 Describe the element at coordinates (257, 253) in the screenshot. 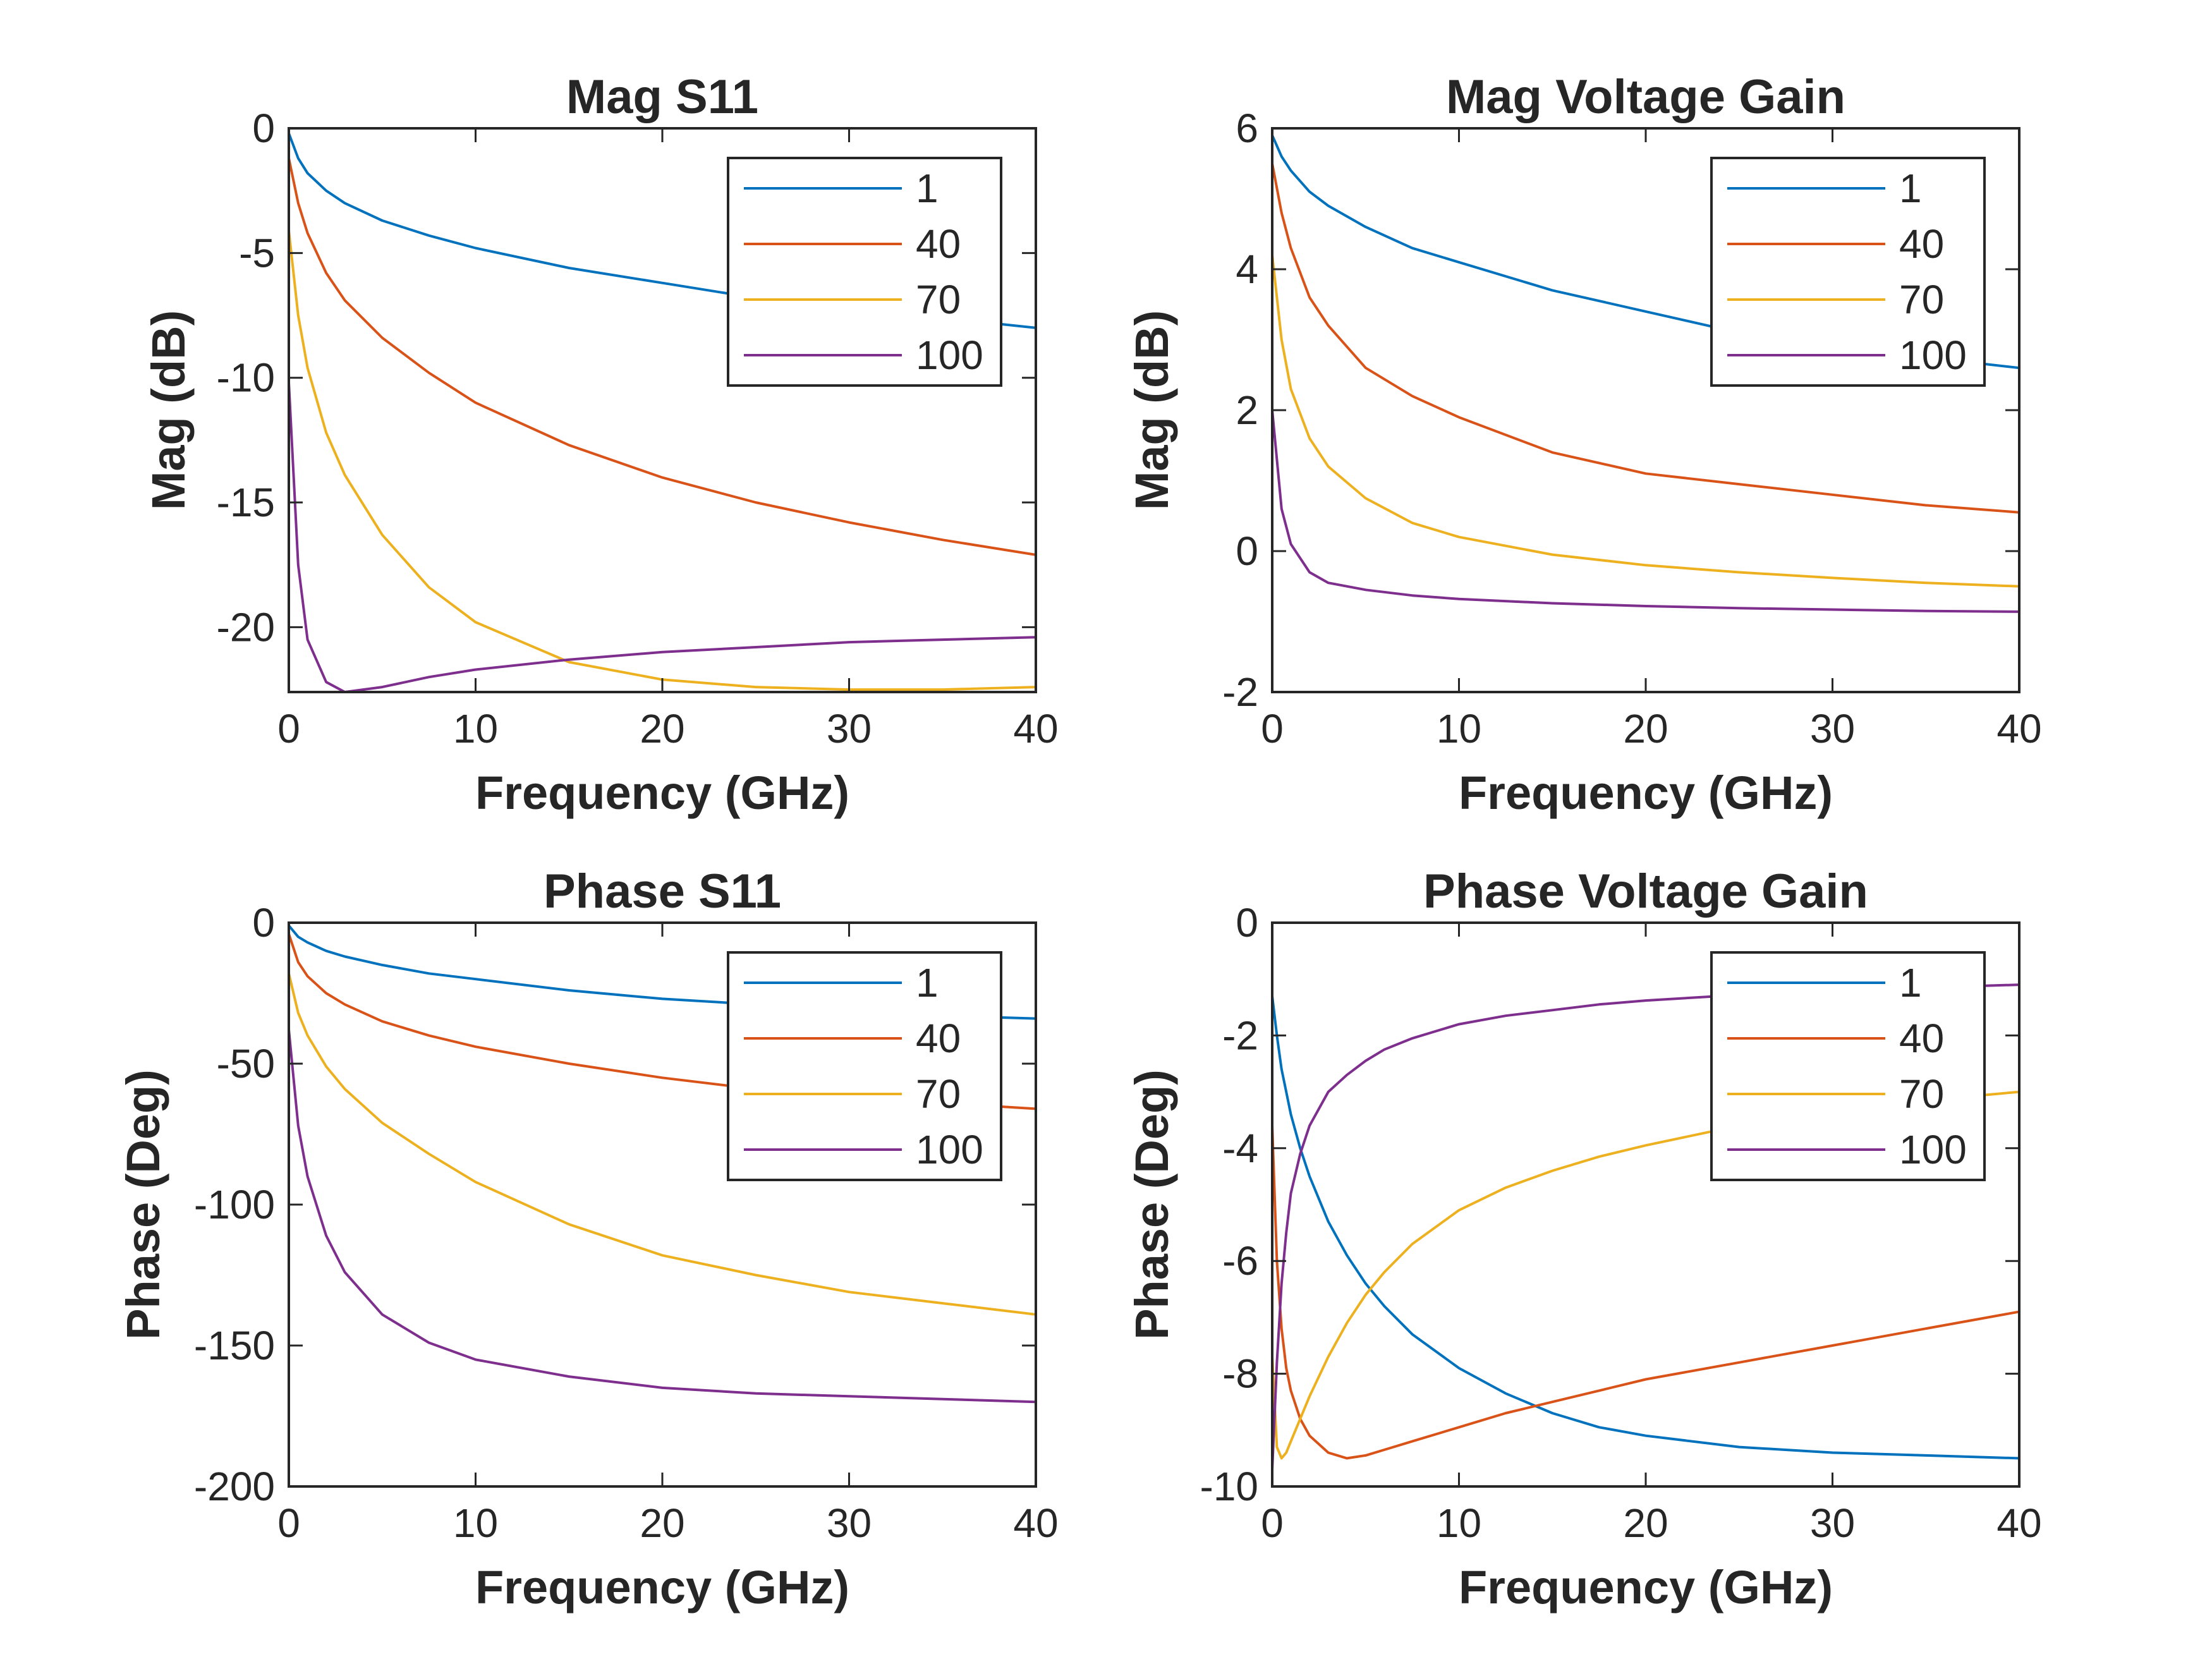

I see `y-tick-label: -5` at that location.